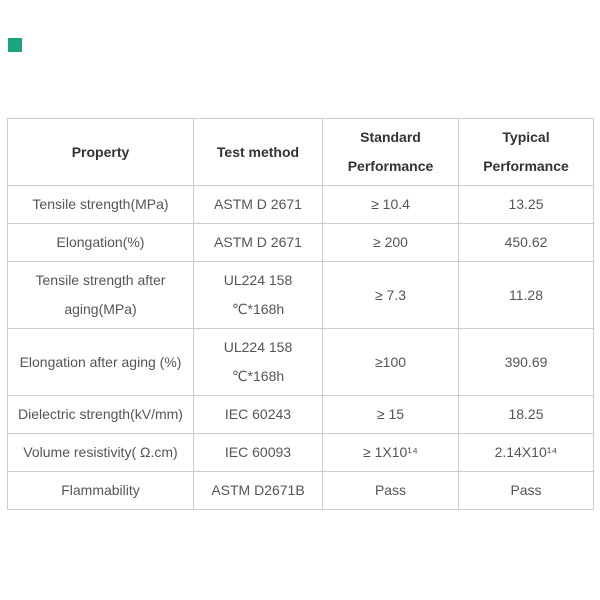  What do you see at coordinates (258, 452) in the screenshot?
I see `test-method-cell: IEC 60093` at bounding box center [258, 452].